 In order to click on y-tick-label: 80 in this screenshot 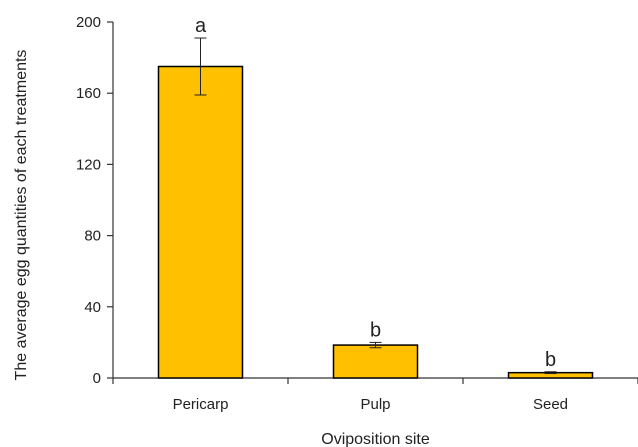, I will do `click(92, 236)`.